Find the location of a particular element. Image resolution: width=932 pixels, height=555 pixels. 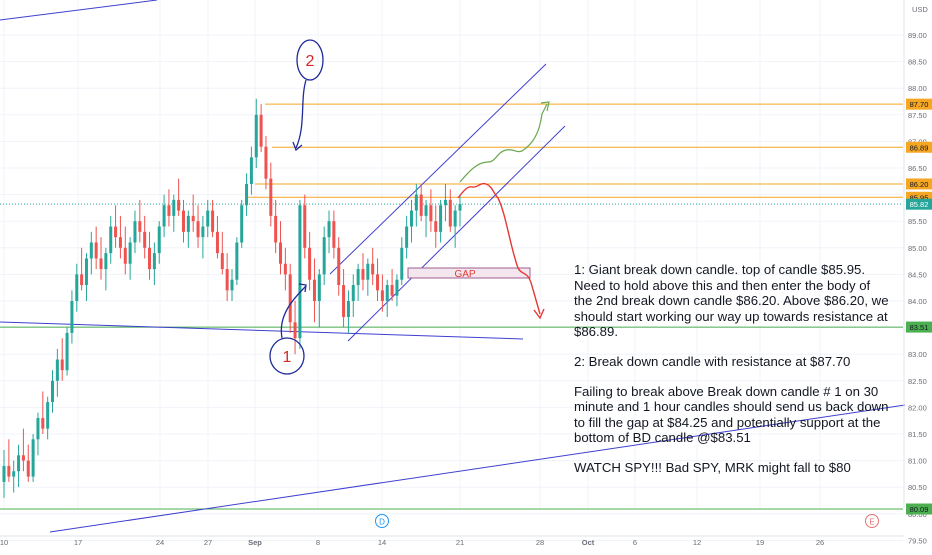

price-tick-label: 86.50 is located at coordinates (917, 168).